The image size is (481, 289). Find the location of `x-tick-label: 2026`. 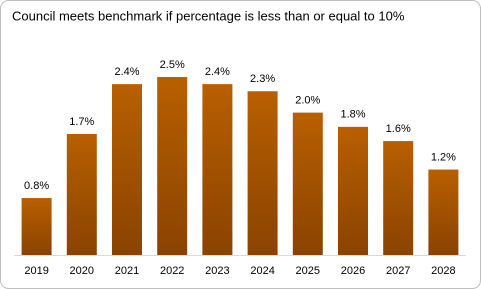

x-tick-label: 2026 is located at coordinates (353, 271).